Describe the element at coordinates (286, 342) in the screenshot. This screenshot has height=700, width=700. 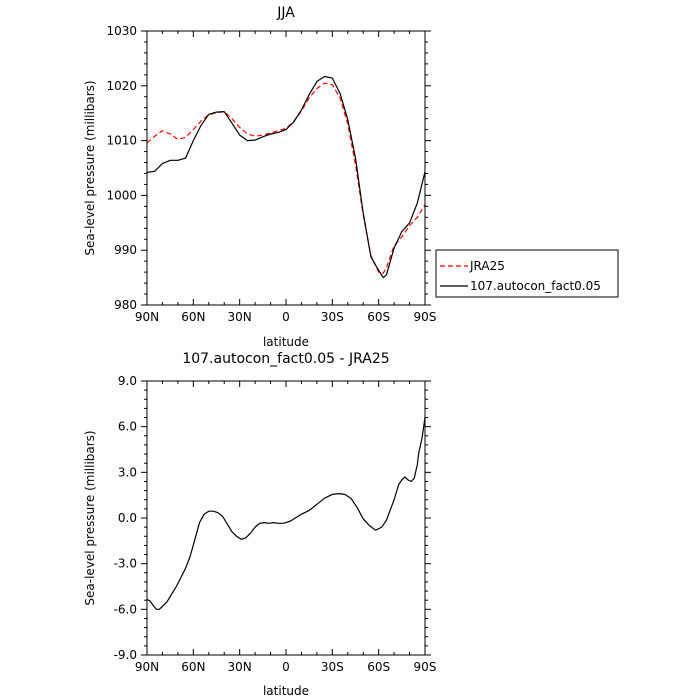
I see `top-chart-xlabel: latitude` at that location.